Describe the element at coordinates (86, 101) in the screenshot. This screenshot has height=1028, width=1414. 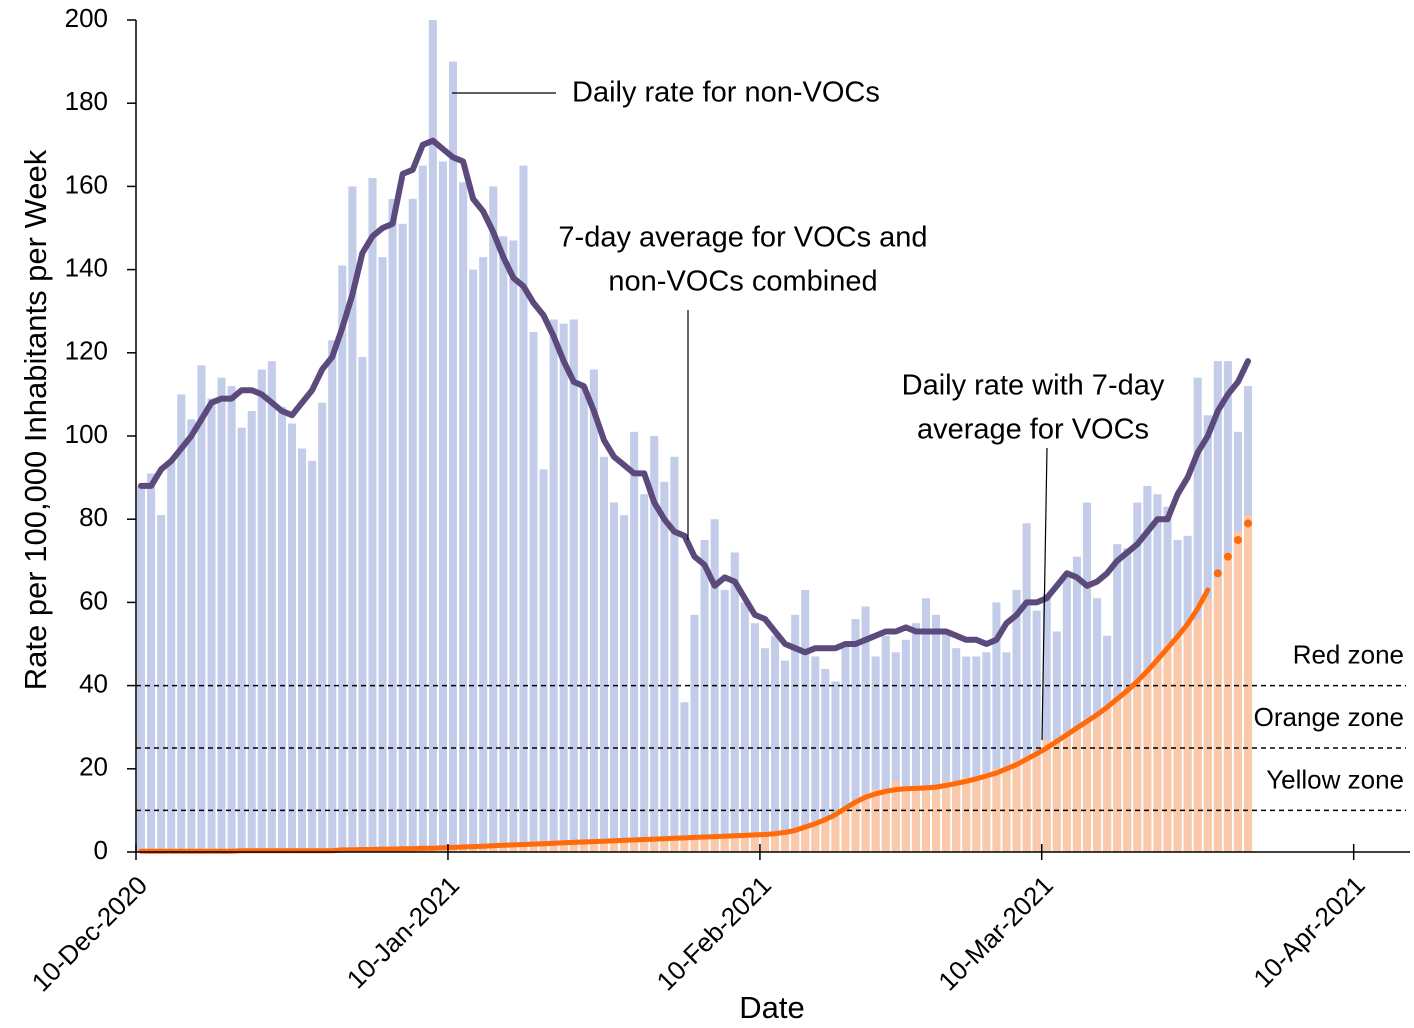
I see `y-tick-label: 180` at that location.